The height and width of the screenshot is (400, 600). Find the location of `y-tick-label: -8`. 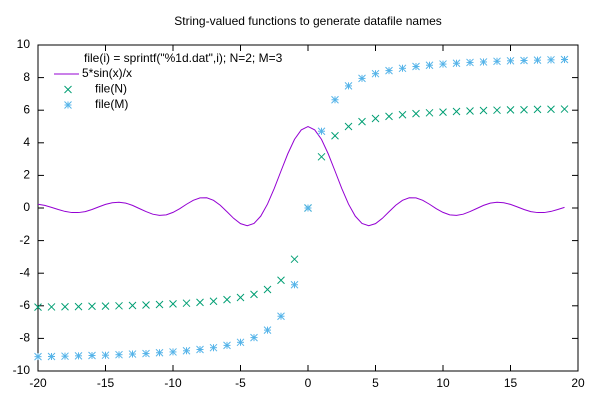

y-tick-label: -8 is located at coordinates (24, 338).